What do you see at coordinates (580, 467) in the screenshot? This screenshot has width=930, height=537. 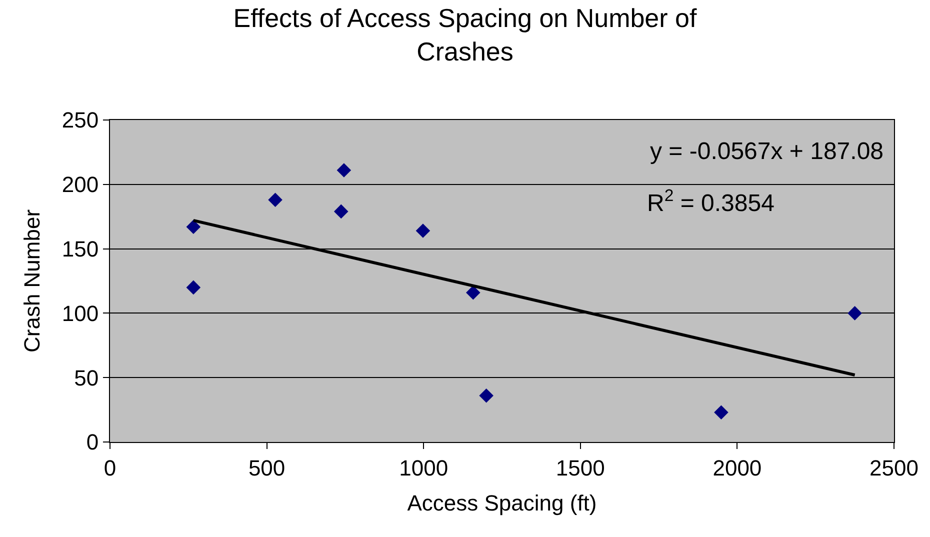 I see `x-tick-label: 1500` at bounding box center [580, 467].